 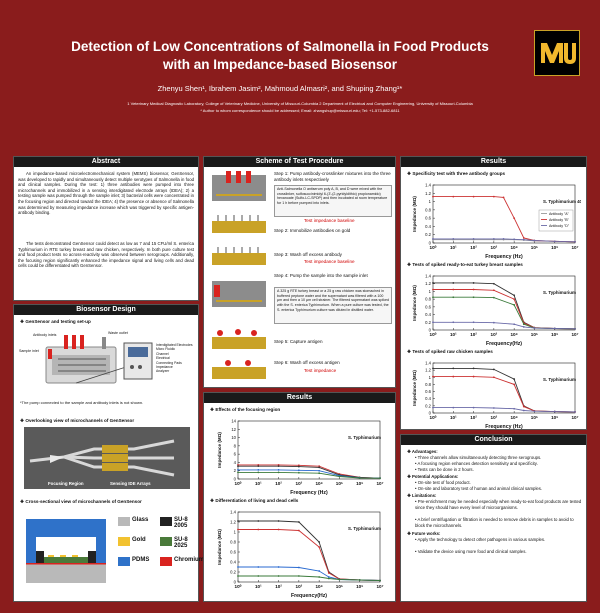 I want to click on step5-text: Step 5: Capture antigen, so click(x=298, y=341).